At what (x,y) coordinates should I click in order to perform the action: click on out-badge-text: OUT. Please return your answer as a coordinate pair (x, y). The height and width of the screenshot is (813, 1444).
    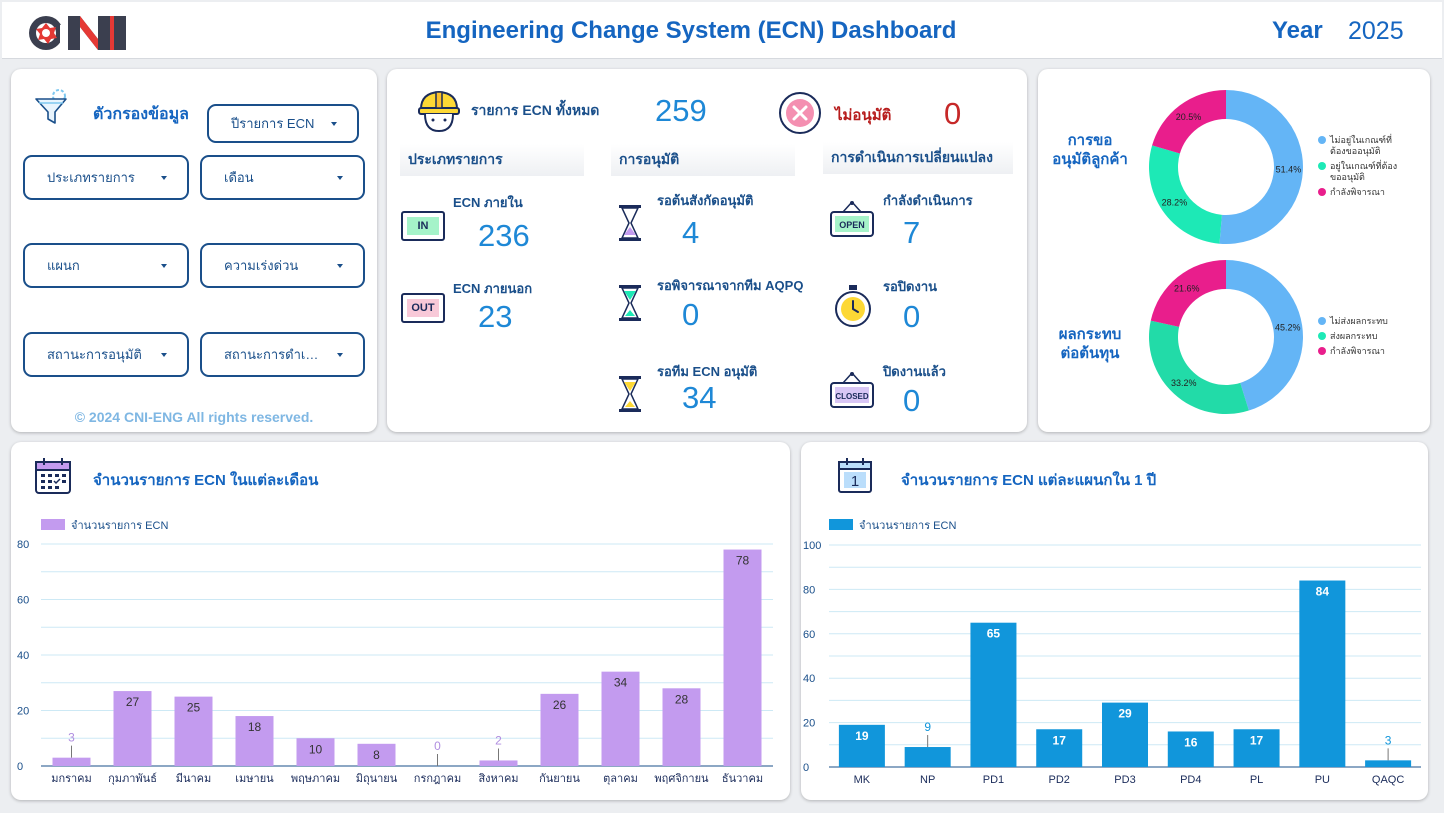
    Looking at the image, I should click on (423, 308).